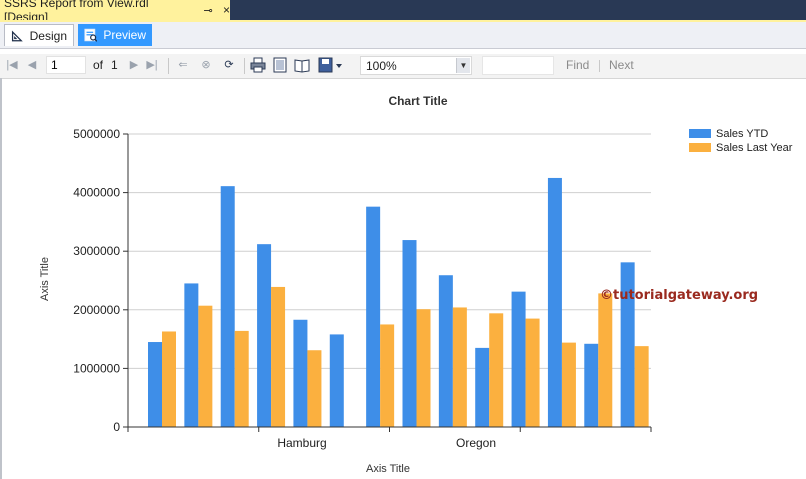 This screenshot has width=806, height=479. I want to click on find-input, so click(518, 65).